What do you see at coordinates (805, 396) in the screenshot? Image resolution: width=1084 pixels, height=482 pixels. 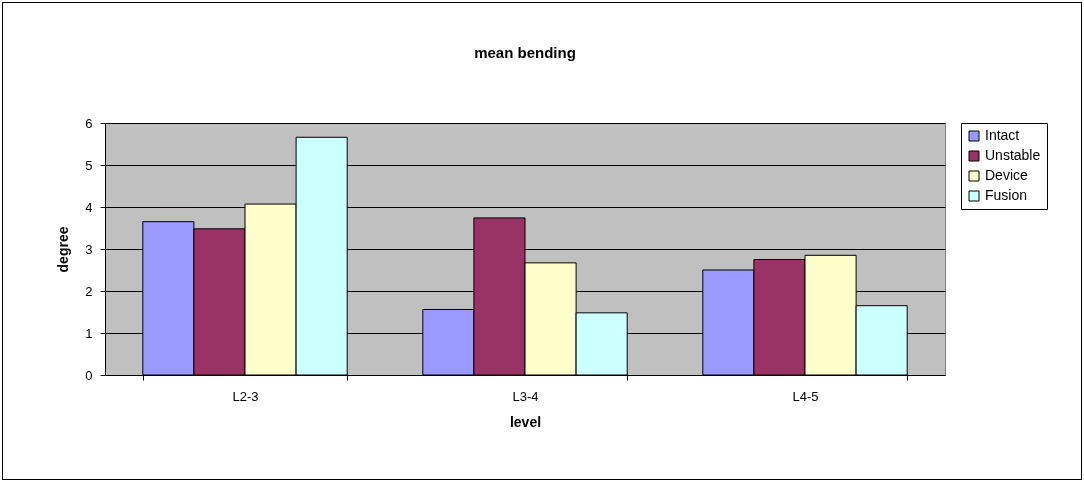 I see `x-tick-label: L4-5` at bounding box center [805, 396].